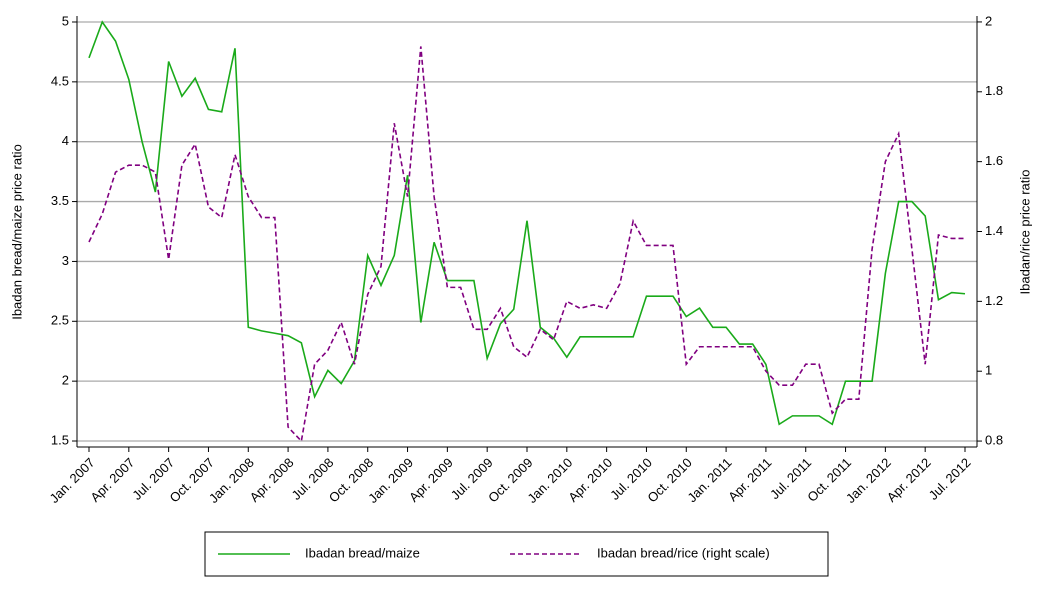 This screenshot has width=1041, height=593. Describe the element at coordinates (16, 232) in the screenshot. I see `y-axis-title: Ibadan bread/maize price ratio` at that location.